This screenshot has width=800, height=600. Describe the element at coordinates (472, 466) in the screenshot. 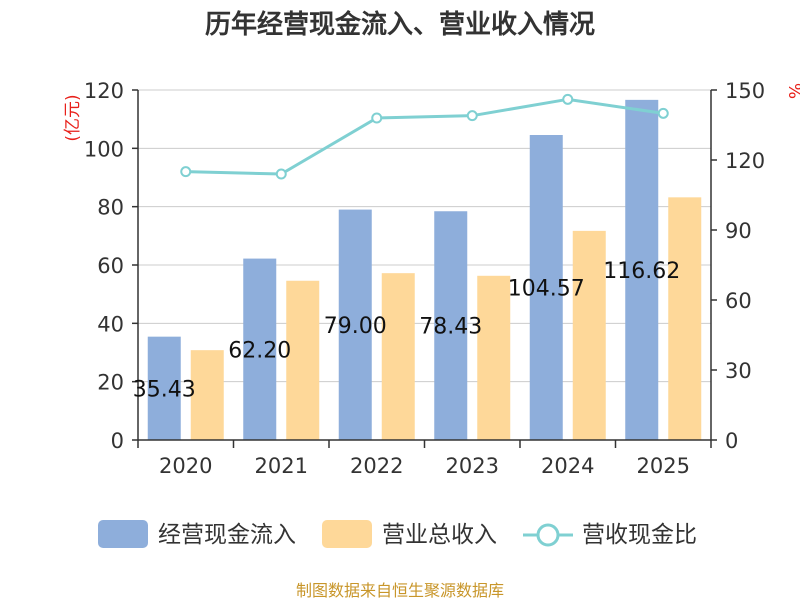

I see `x-axis-tick-label: 2023` at that location.